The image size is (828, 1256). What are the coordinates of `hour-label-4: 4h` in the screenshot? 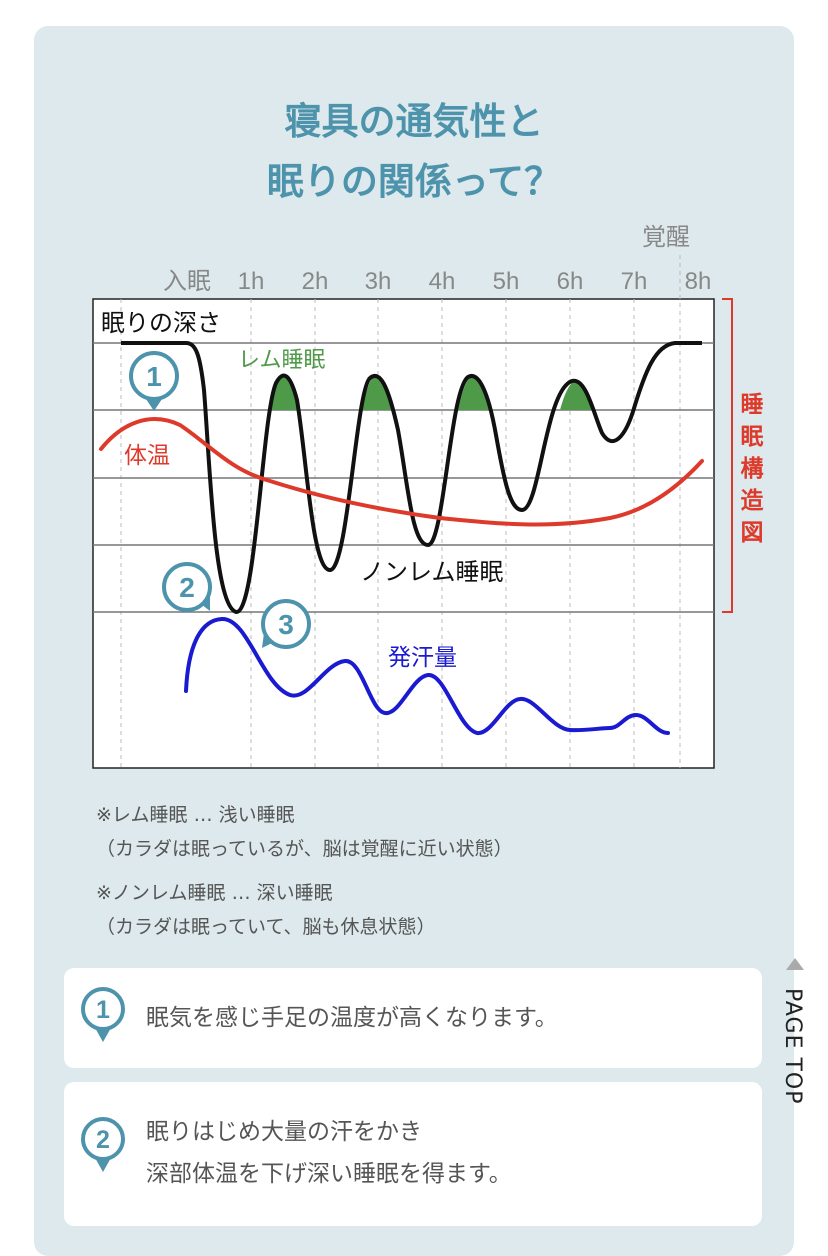 It's located at (442, 281).